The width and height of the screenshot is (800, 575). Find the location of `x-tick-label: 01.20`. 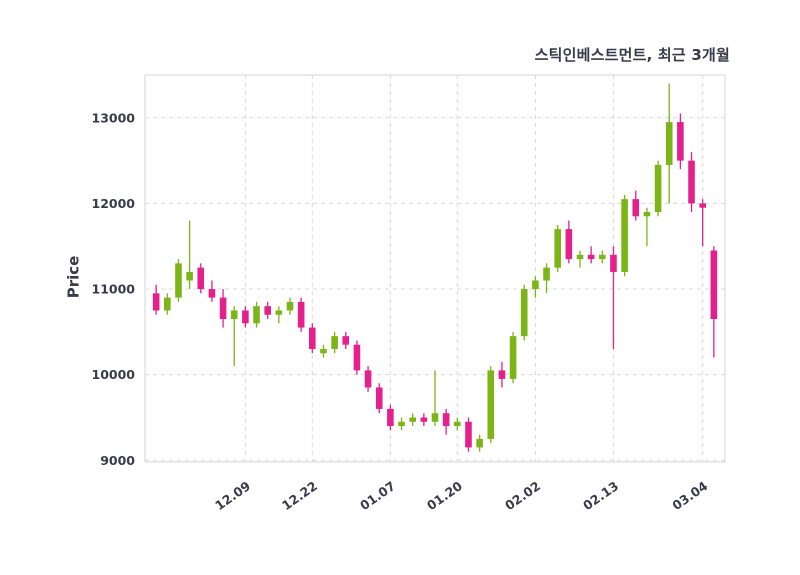

x-tick-label: 01.20 is located at coordinates (444, 495).